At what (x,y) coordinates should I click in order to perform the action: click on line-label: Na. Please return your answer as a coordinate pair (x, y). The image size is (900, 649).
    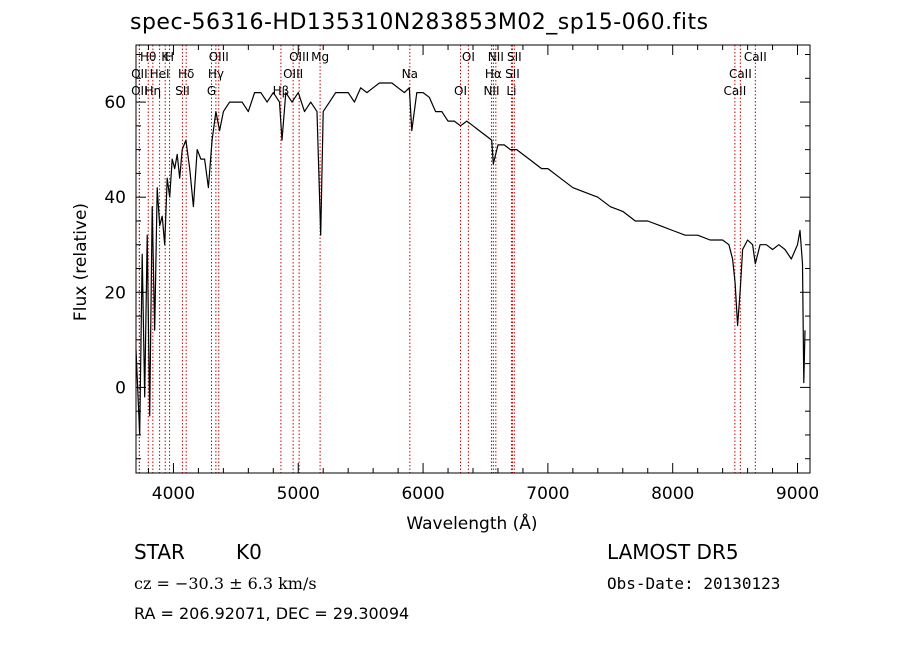
    Looking at the image, I should click on (410, 74).